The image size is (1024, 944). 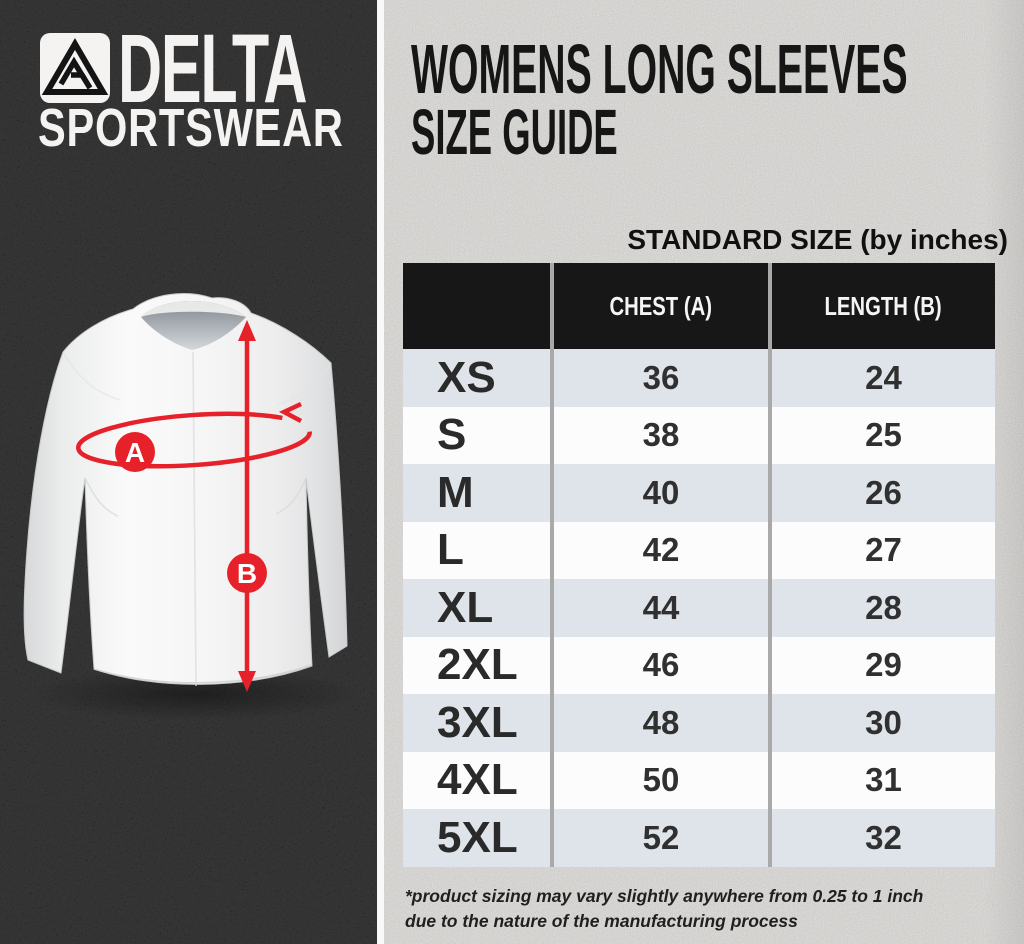 I want to click on length-value: 24, so click(x=883, y=378).